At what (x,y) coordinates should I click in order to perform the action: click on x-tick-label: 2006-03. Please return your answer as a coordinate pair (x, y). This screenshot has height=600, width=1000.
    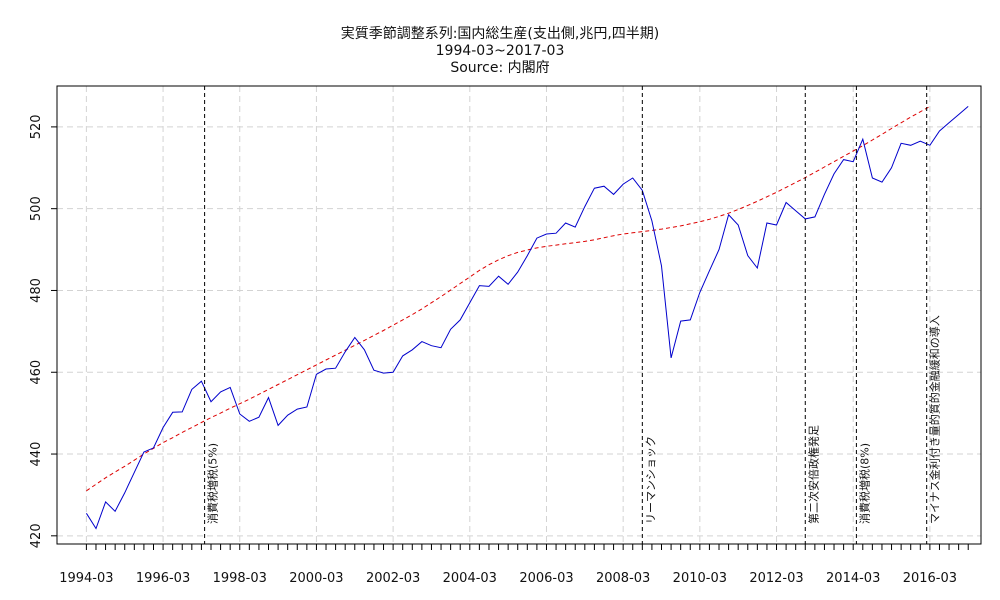
    Looking at the image, I should click on (546, 578).